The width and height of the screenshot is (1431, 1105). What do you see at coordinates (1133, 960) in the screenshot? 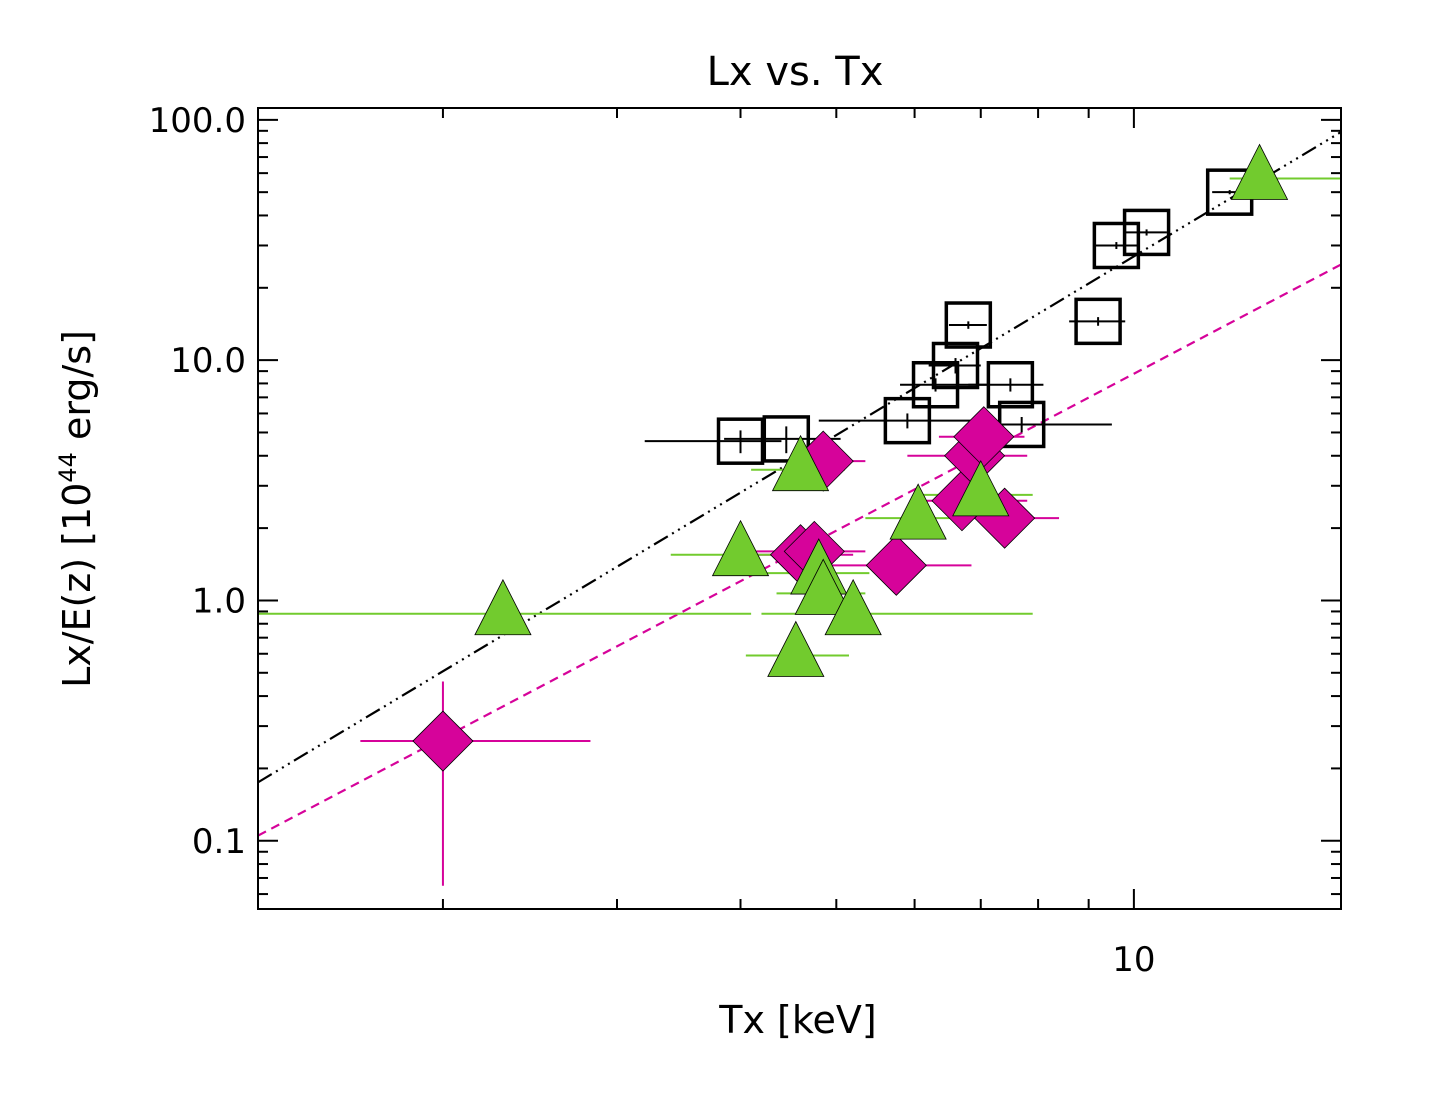
I see `x-tick-label: 10` at bounding box center [1133, 960].